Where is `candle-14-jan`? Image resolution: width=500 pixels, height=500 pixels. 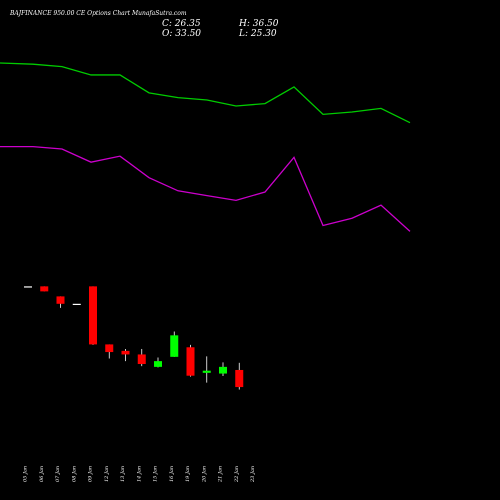 candle-14-jan is located at coordinates (141, 357).